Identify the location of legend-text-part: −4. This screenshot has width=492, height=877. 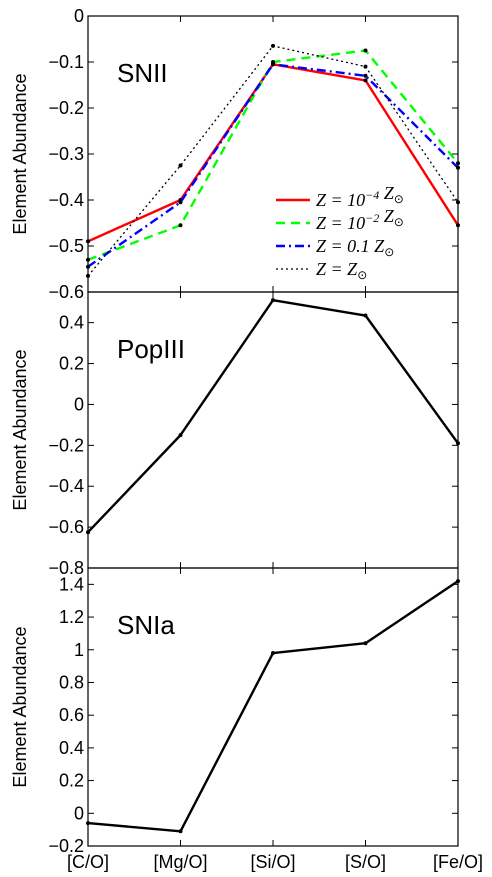
(372, 195).